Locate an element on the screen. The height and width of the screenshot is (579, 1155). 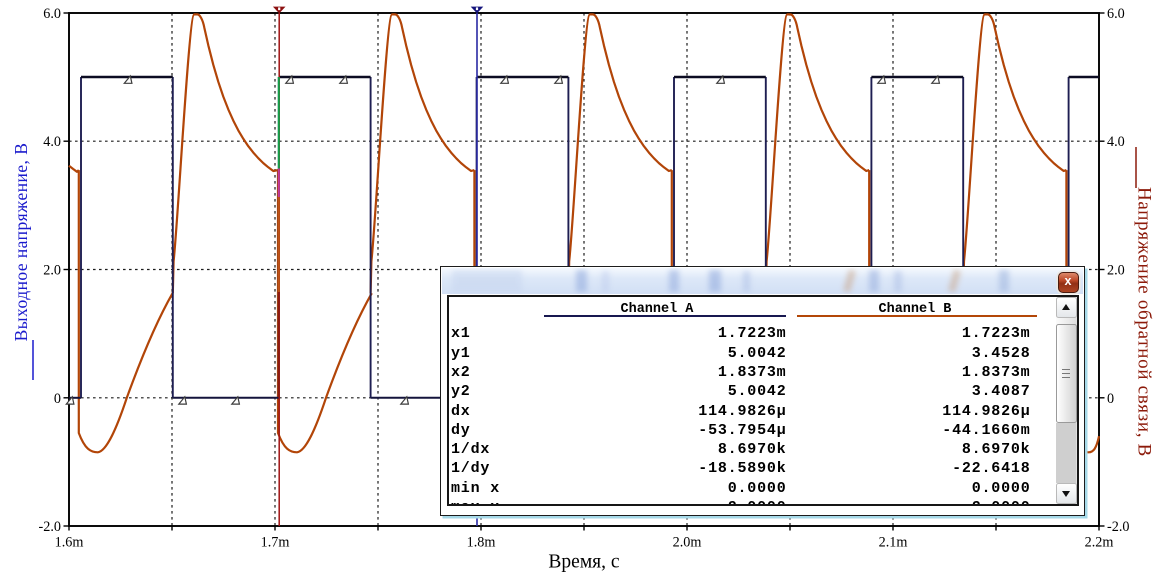
svg-text: 2.1m is located at coordinates (893, 543).